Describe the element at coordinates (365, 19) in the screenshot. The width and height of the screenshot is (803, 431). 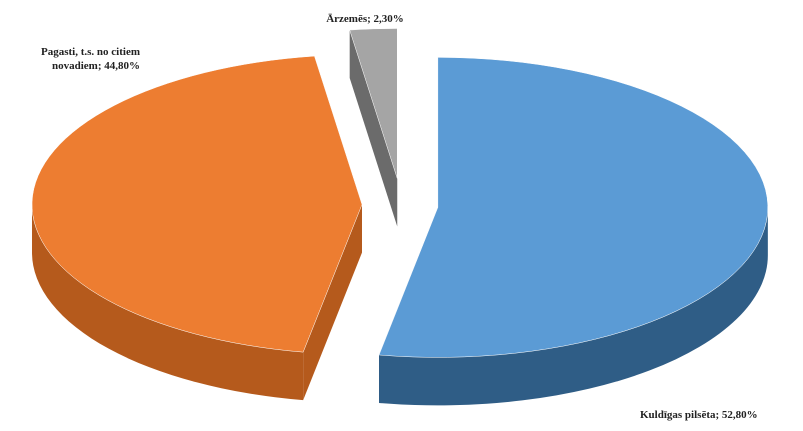
I see `data-label: Ārzemēs; 2,30%` at that location.